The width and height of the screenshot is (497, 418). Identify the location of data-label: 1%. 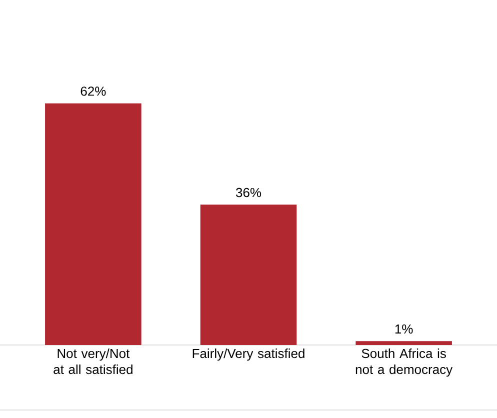
(404, 329).